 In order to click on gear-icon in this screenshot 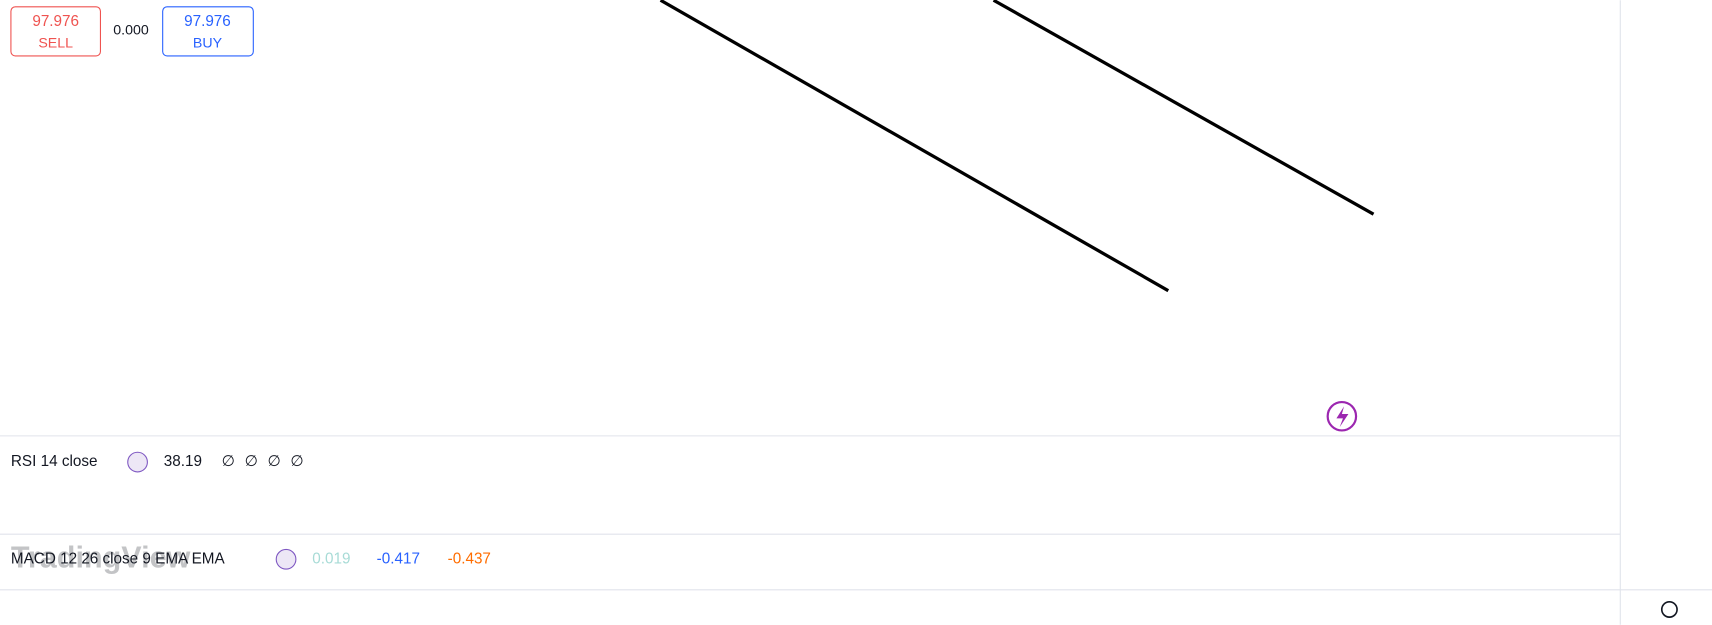, I will do `click(1669, 609)`.